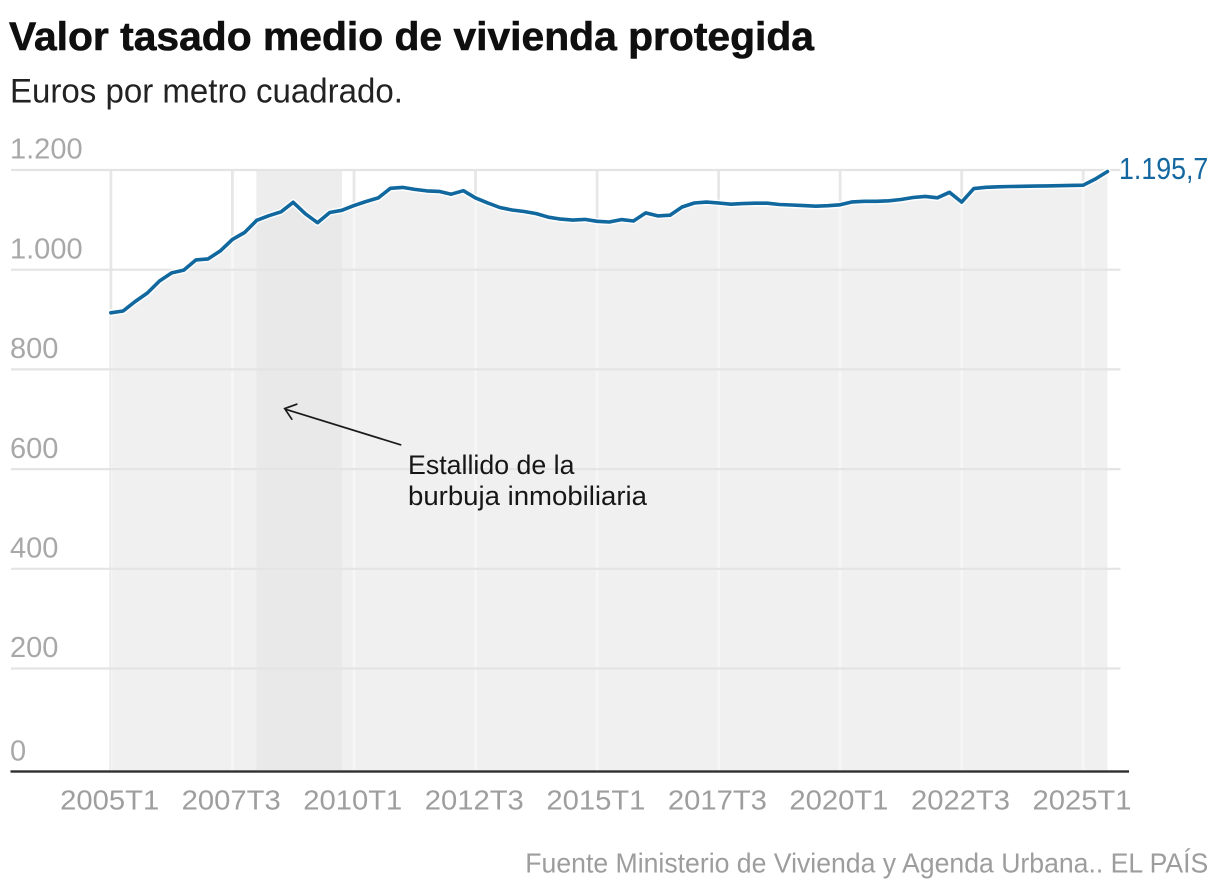 Image resolution: width=1220 pixels, height=896 pixels. I want to click on svg-text: 200, so click(34, 648).